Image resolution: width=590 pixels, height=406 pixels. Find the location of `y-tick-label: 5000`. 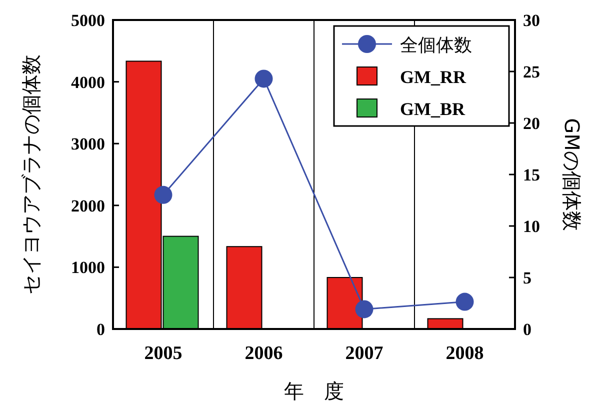

y-tick-label: 5000 is located at coordinates (88, 20).